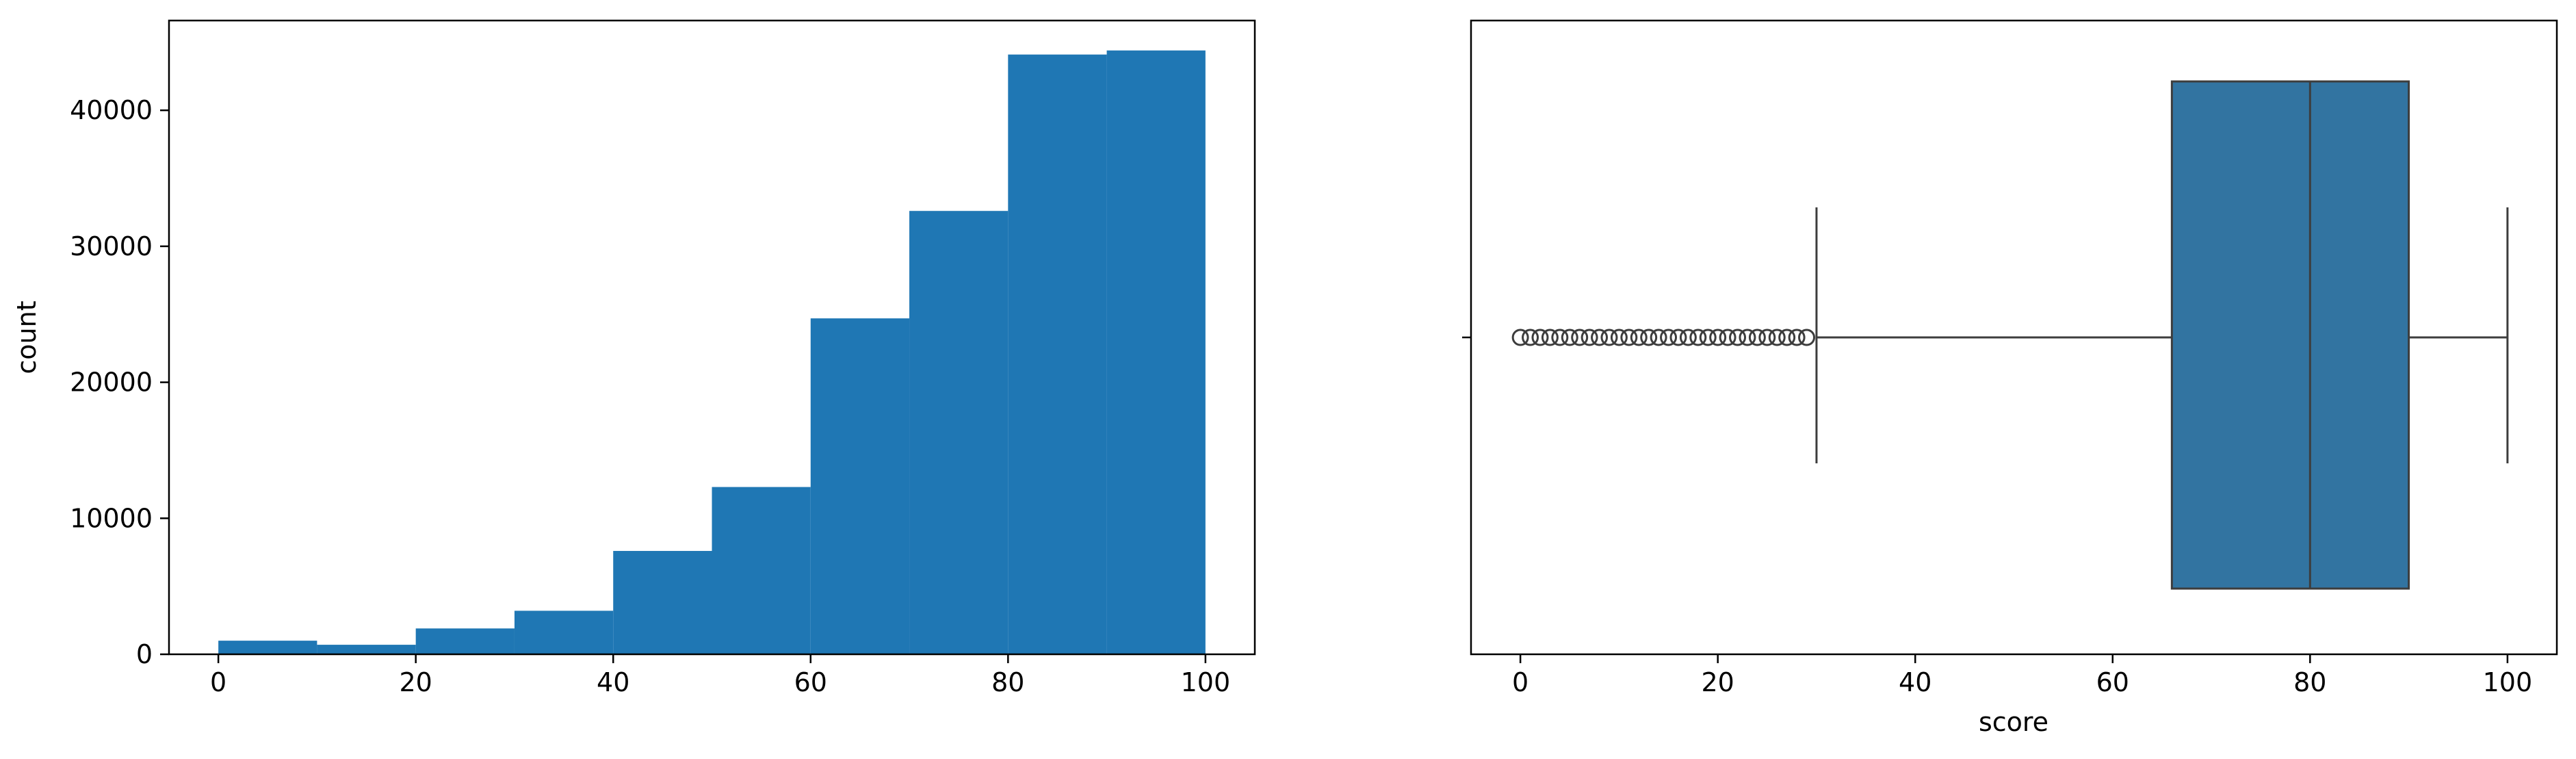  I want to click on boxplot-x-tick-label: 60, so click(2112, 682).